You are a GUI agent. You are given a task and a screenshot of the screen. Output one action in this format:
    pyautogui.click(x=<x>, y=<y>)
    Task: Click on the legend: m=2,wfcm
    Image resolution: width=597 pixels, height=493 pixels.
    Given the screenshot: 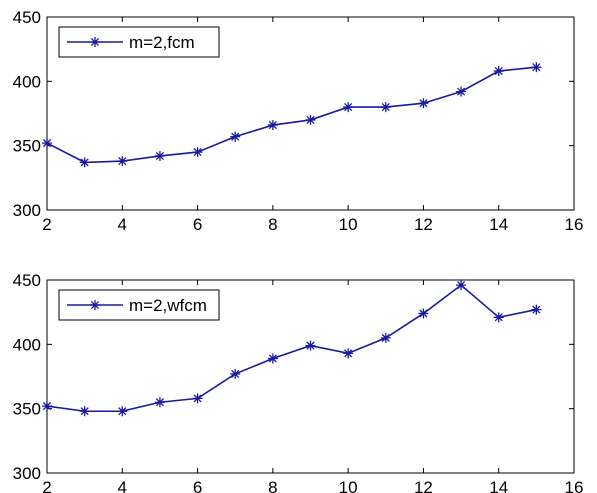 What is the action you would take?
    pyautogui.click(x=139, y=305)
    